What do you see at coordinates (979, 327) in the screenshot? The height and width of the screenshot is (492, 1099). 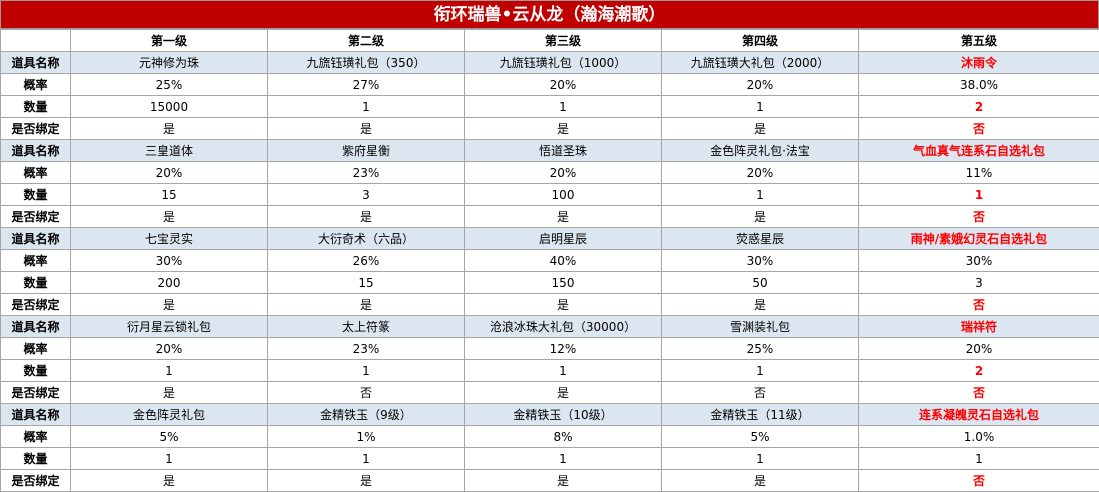 I see `cell-level-5: 瑞祥符` at bounding box center [979, 327].